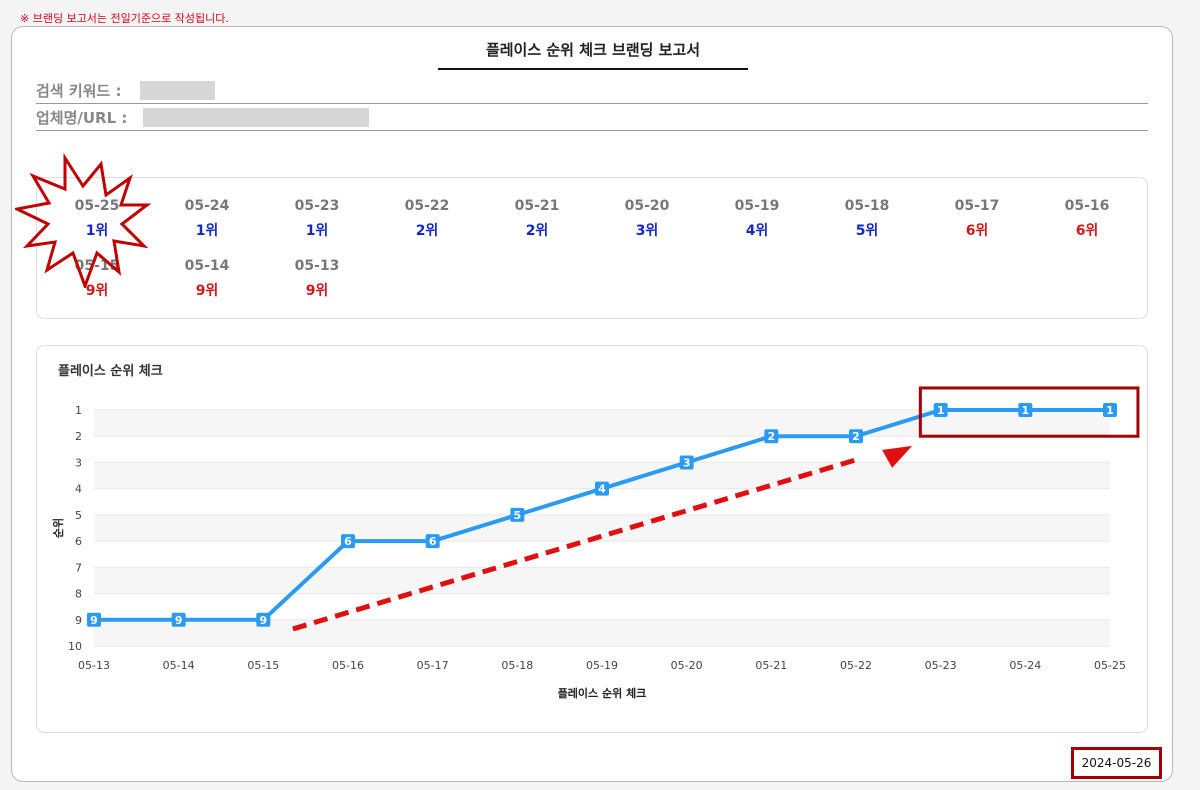 The image size is (1200, 790). What do you see at coordinates (317, 219) in the screenshot?
I see `rank-item: 05-23 1위` at bounding box center [317, 219].